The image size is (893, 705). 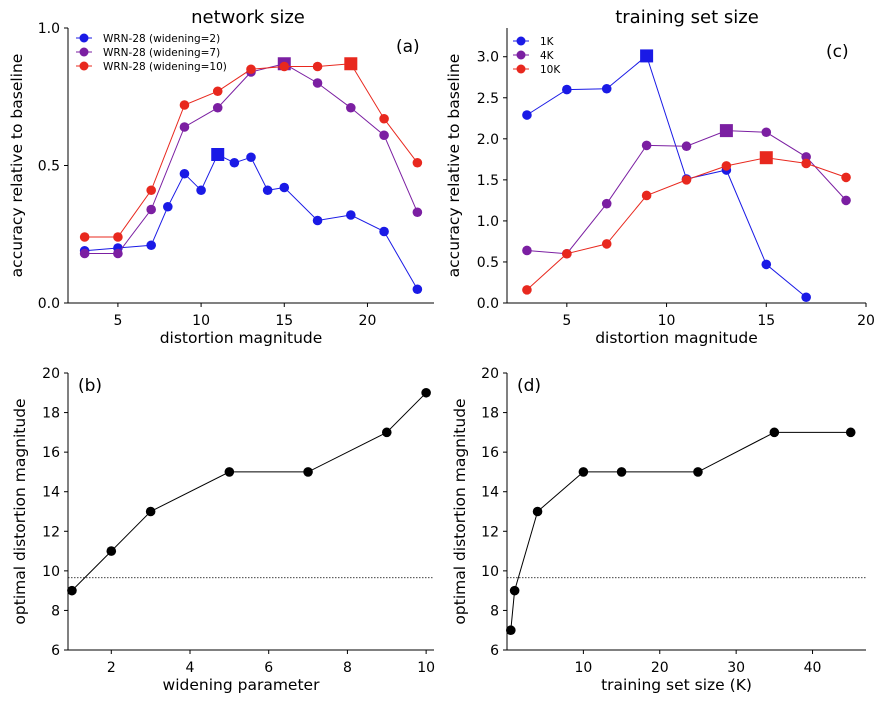 What do you see at coordinates (813, 668) in the screenshot?
I see `x-tick-label: 40` at bounding box center [813, 668].